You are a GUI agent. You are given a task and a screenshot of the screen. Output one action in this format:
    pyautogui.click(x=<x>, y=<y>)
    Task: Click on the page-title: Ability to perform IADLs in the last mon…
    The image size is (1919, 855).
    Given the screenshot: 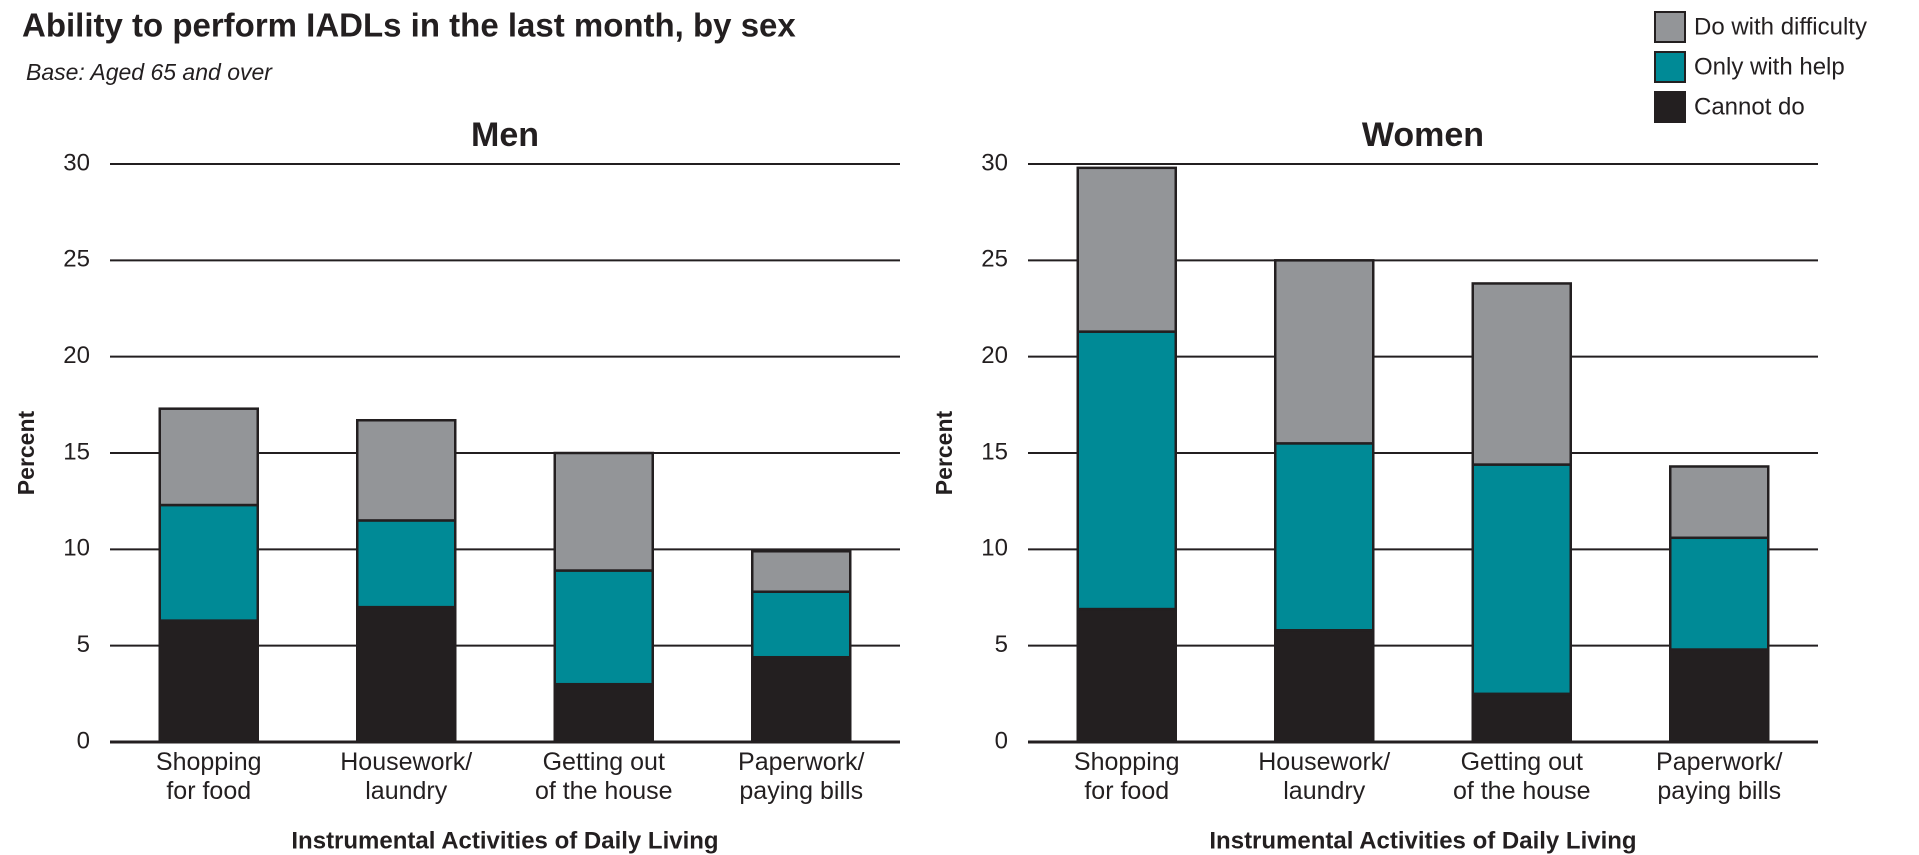 What is the action you would take?
    pyautogui.click(x=409, y=25)
    